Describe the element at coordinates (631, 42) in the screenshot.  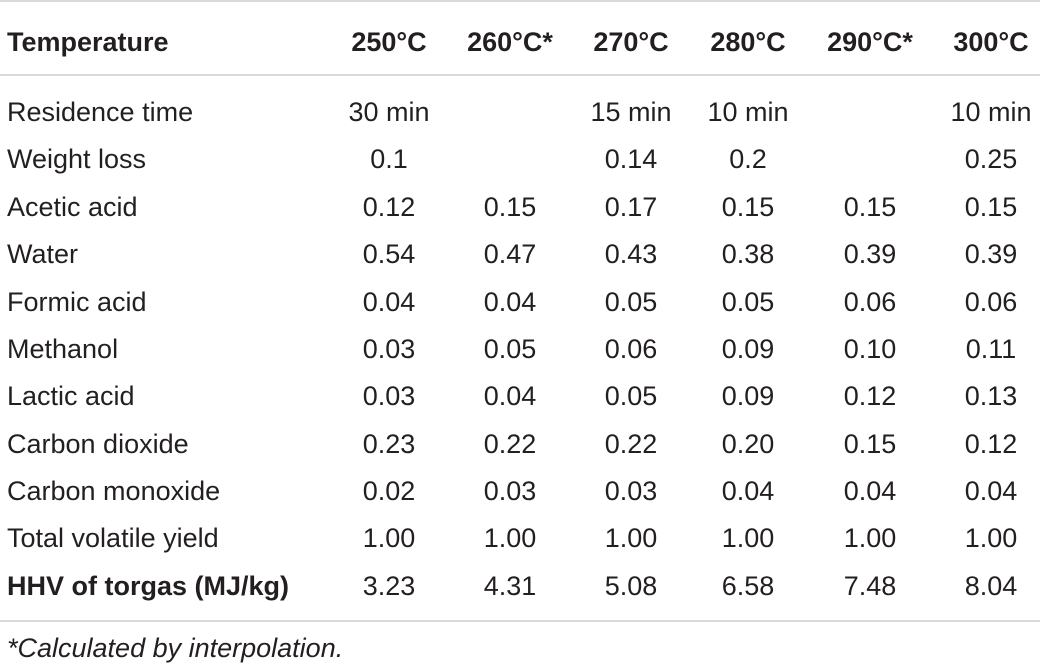
I see `header-270c: 270°C` at that location.